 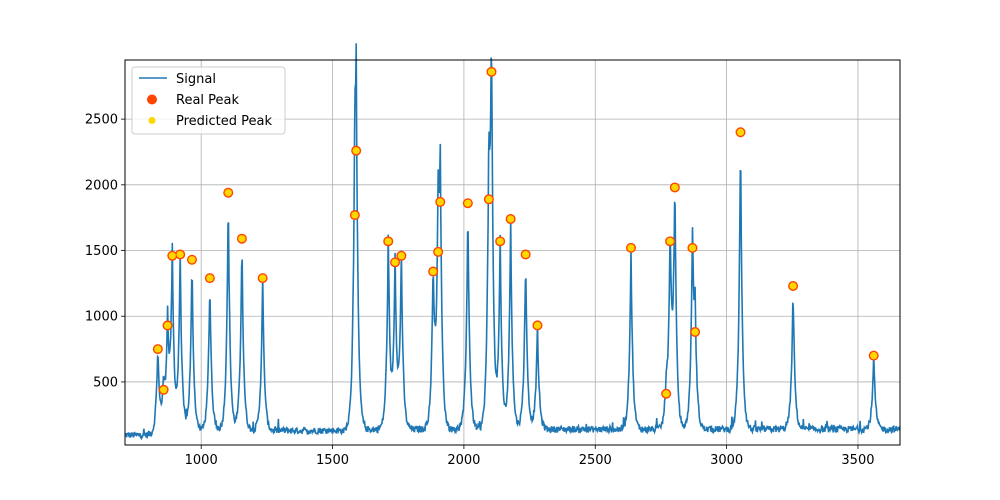 I want to click on legend-marker-predicted-peak, so click(x=152, y=120).